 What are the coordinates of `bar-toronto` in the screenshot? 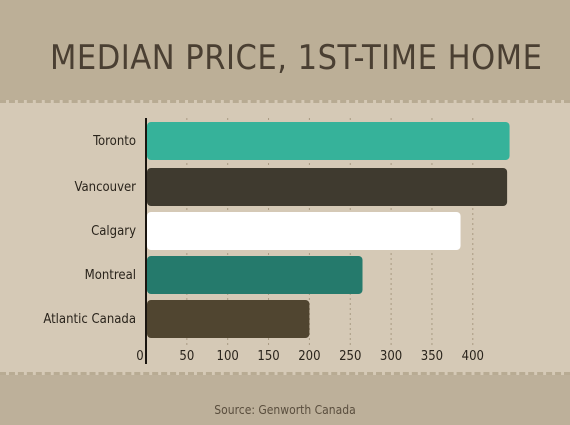 It's located at (328, 141).